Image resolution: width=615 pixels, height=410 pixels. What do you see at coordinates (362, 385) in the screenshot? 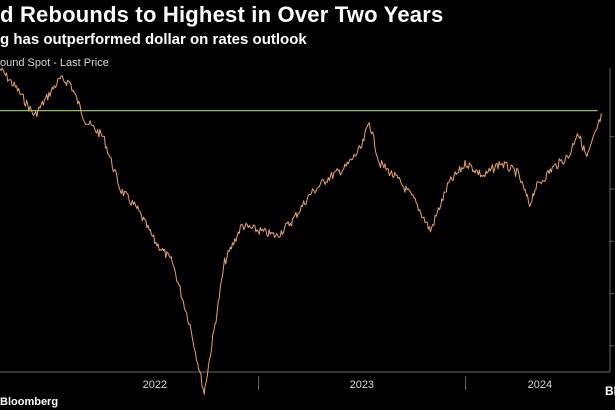
I see `x-tick-label-2023: 2023` at bounding box center [362, 385].